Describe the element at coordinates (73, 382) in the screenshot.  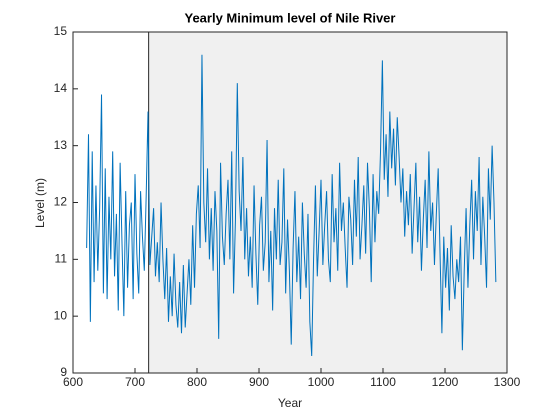
I see `x-tick-label: 600` at that location.